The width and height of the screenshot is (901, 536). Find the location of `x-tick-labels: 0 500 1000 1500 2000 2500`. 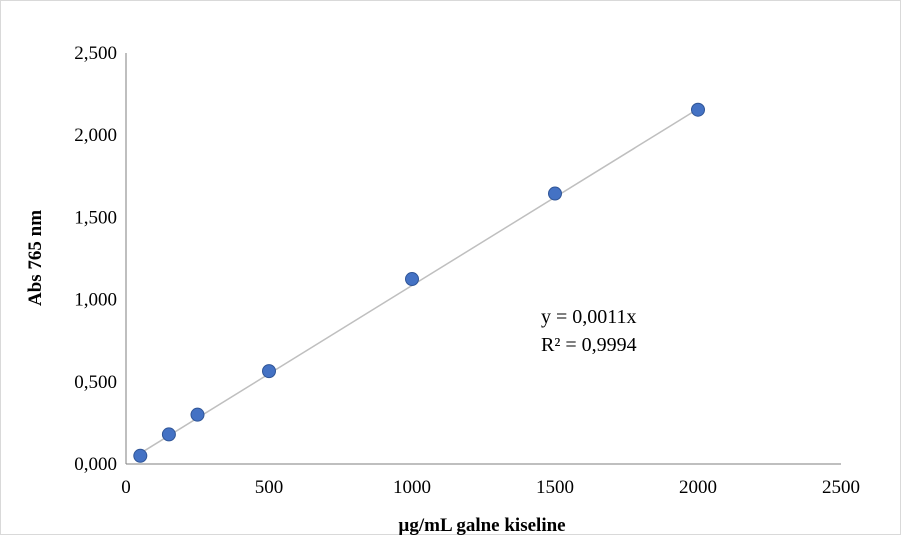

x-tick-labels: 0 500 1000 1500 2000 2500 is located at coordinates (490, 487).